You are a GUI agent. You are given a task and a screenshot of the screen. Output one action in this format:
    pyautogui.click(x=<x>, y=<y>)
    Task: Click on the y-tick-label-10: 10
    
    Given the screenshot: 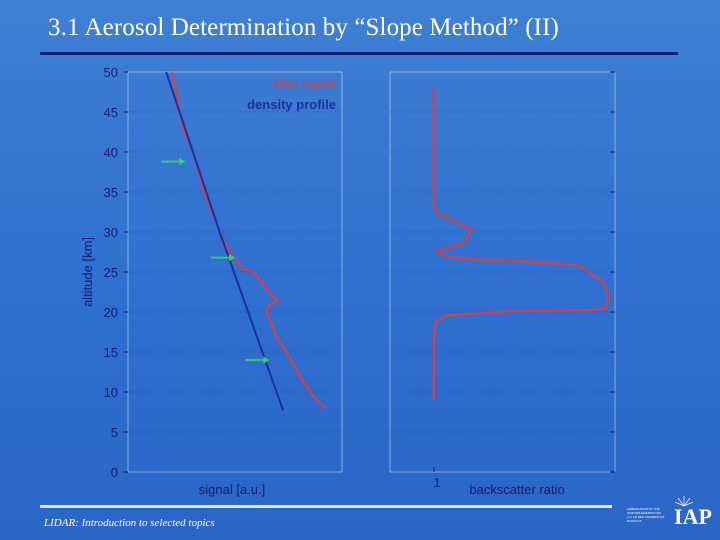 What is the action you would take?
    pyautogui.click(x=111, y=392)
    